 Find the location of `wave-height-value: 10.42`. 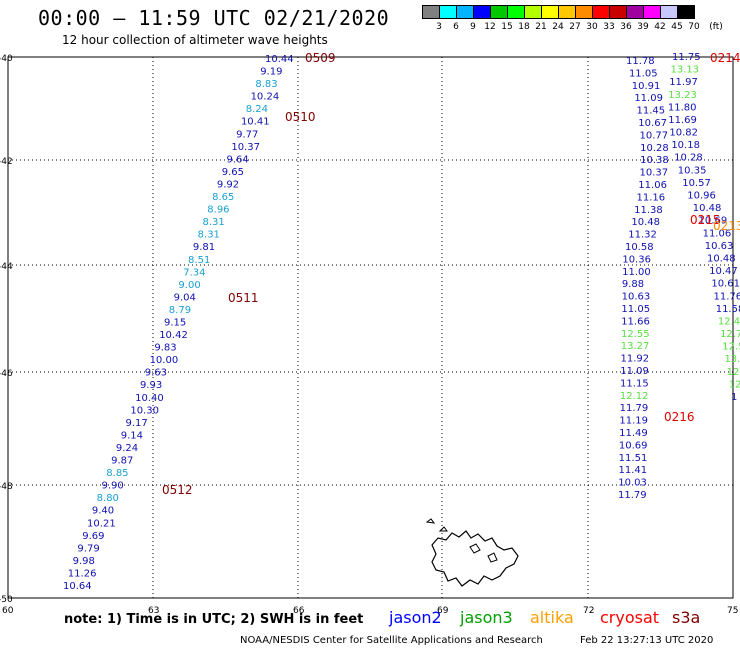

wave-height-value: 10.42 is located at coordinates (173, 335).